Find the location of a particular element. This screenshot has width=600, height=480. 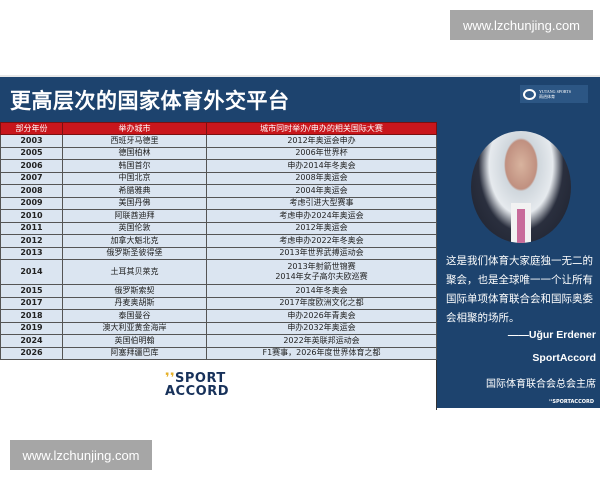

event-cell: 考虑引进大型赛事 is located at coordinates (321, 203).